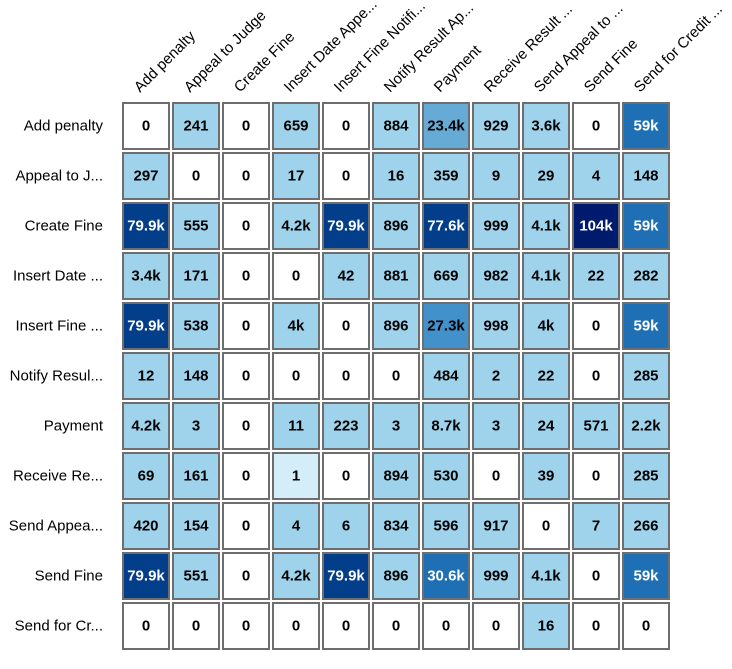  I want to click on cell-value-label: 555, so click(195, 226).